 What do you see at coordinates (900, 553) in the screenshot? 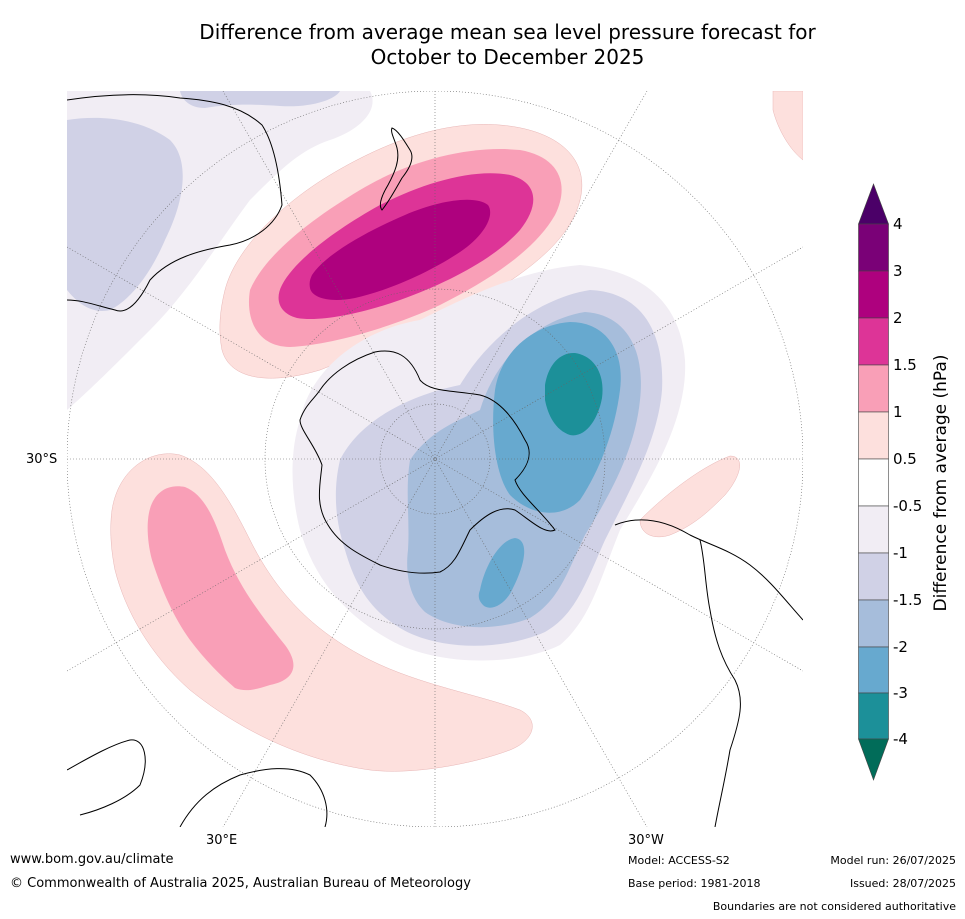
I see `colorbar-tick: -1` at bounding box center [900, 553].